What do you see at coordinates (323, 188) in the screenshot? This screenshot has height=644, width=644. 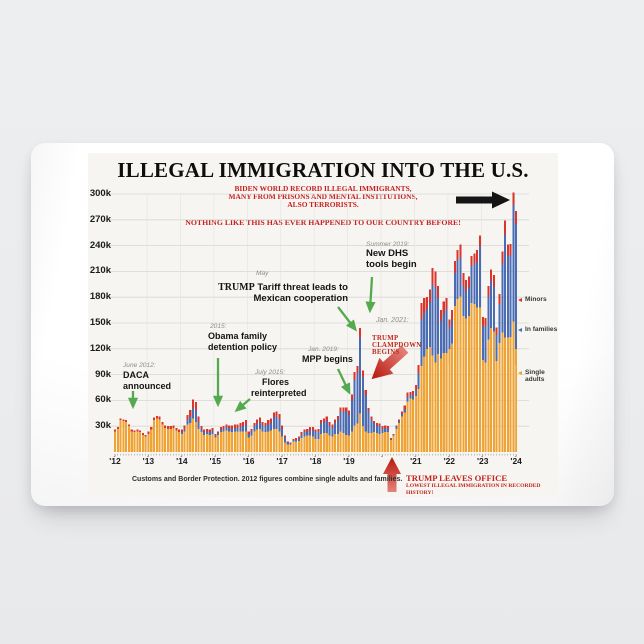 I see `biden-callout-line: BIDEN WORLD RECORD ILLEGAL IMMIGRANTS,` at bounding box center [323, 188].